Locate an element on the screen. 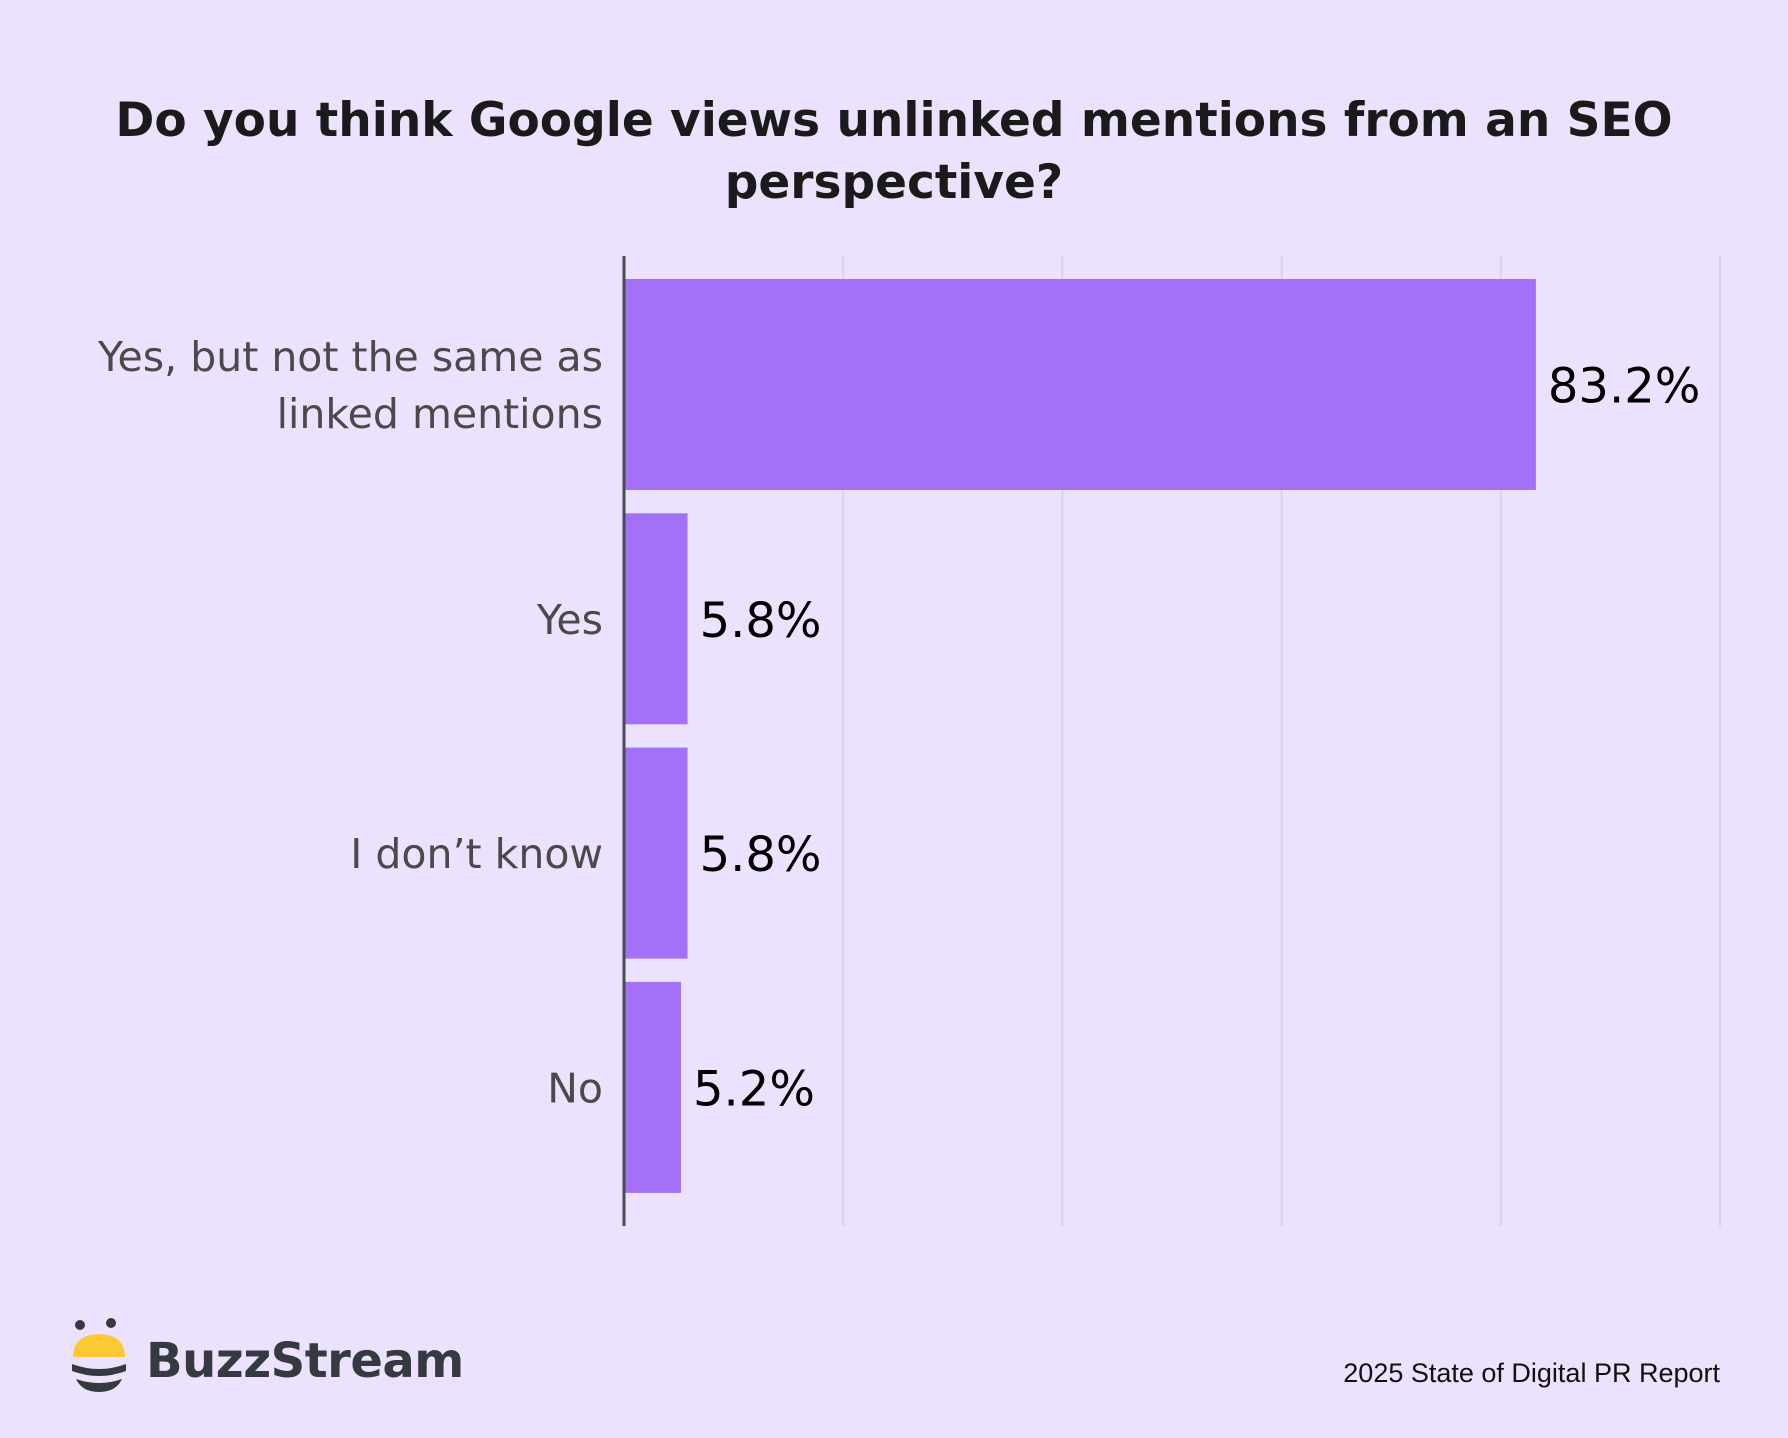 The image size is (1788, 1438). category-label-line: linked mentions is located at coordinates (440, 414).